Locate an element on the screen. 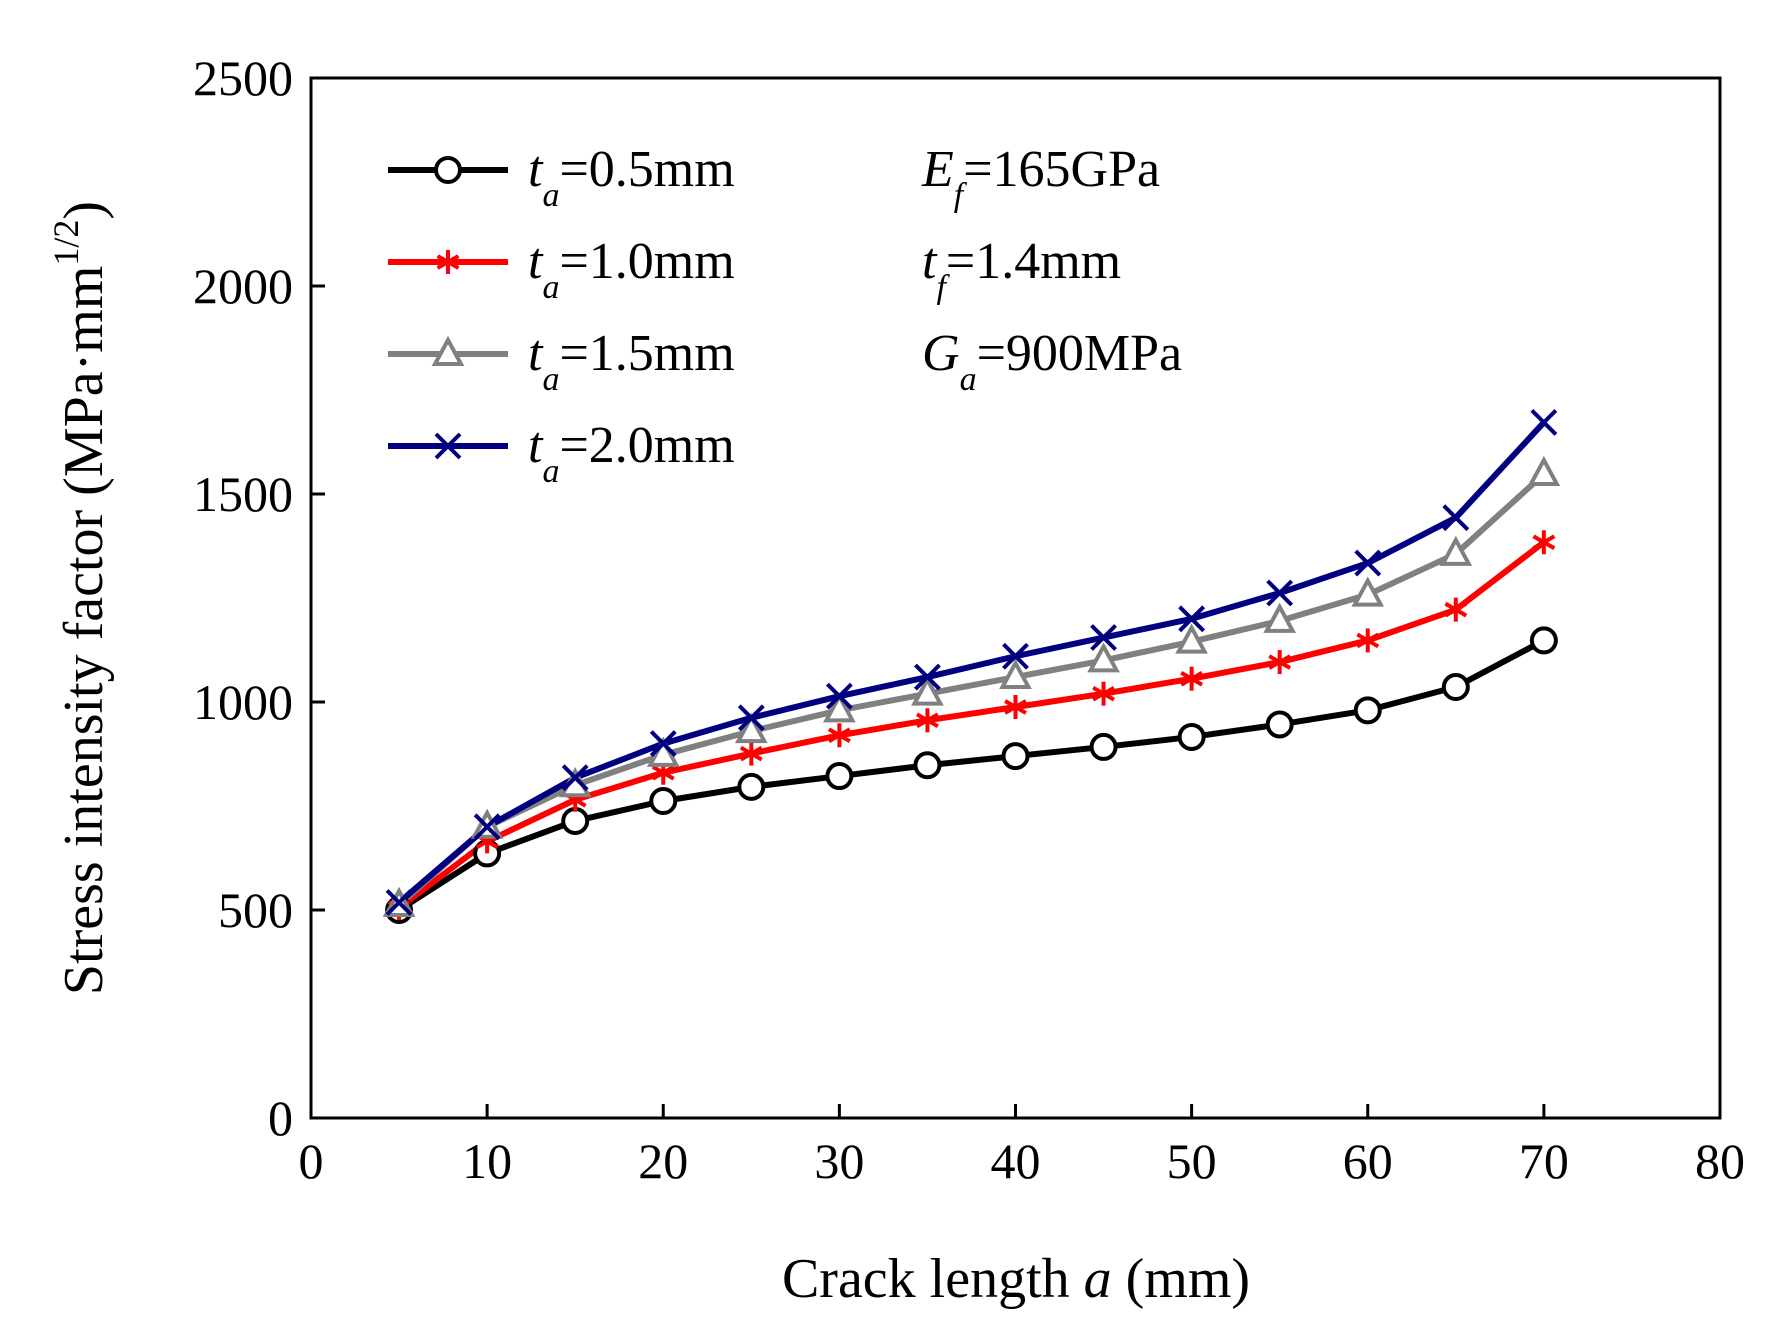  x-axis-title: Crack length a (mm) is located at coordinates (1016, 1279).